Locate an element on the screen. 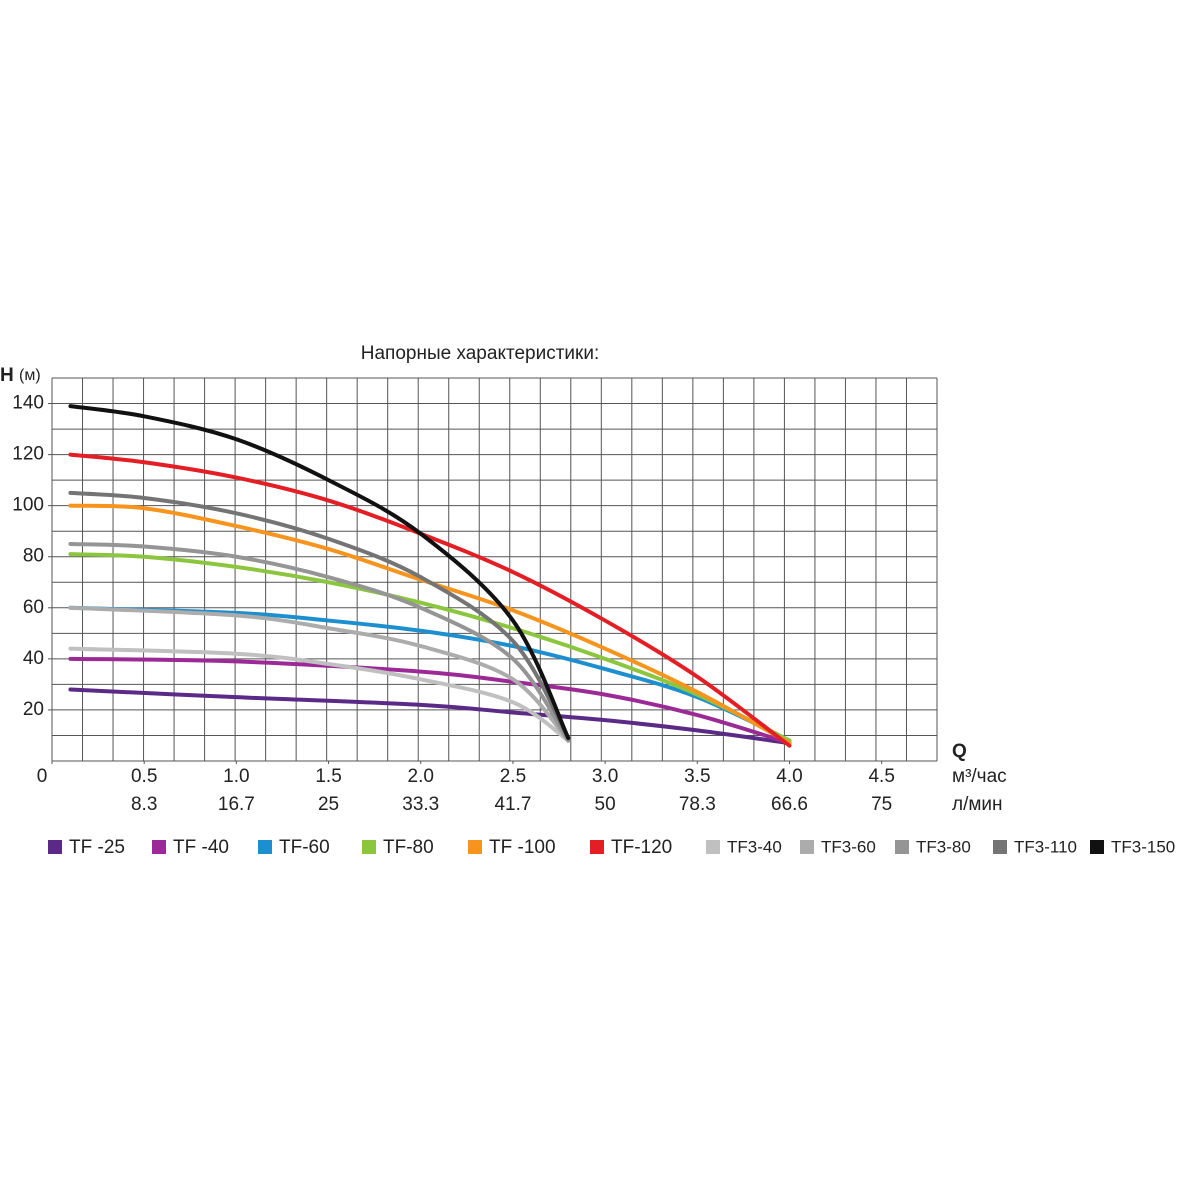  x-tick-label: 2.5 is located at coordinates (513, 776).